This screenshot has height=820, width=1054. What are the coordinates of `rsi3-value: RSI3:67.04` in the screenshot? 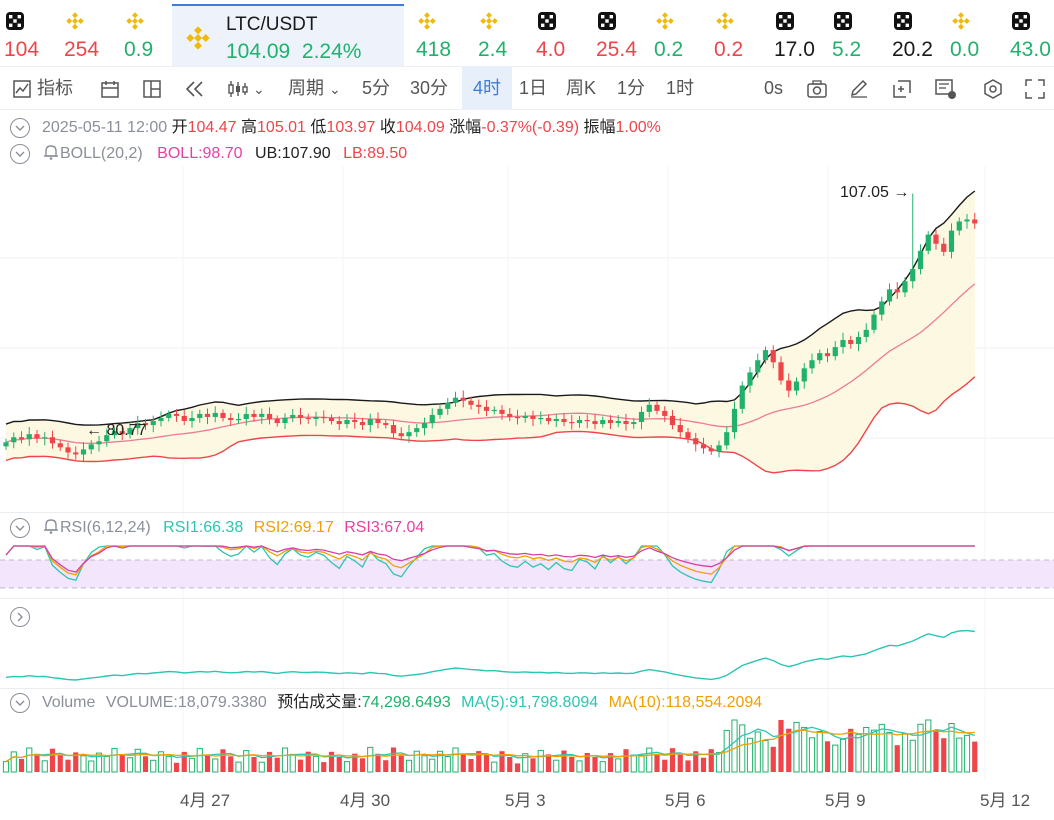 It's located at (384, 527).